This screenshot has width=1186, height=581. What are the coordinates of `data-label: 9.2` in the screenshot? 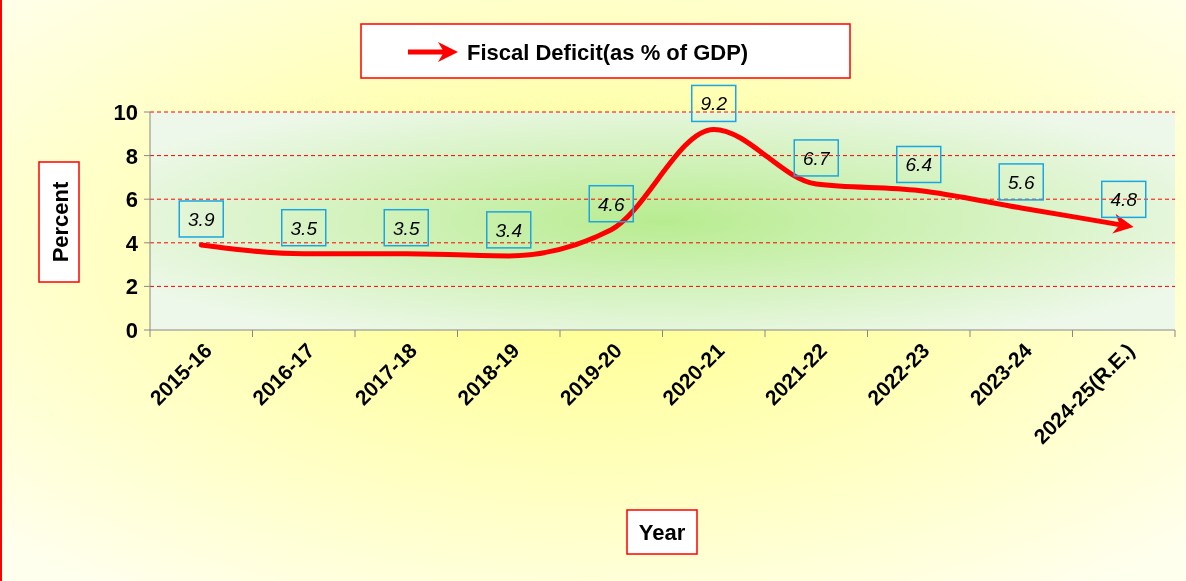 It's located at (714, 104).